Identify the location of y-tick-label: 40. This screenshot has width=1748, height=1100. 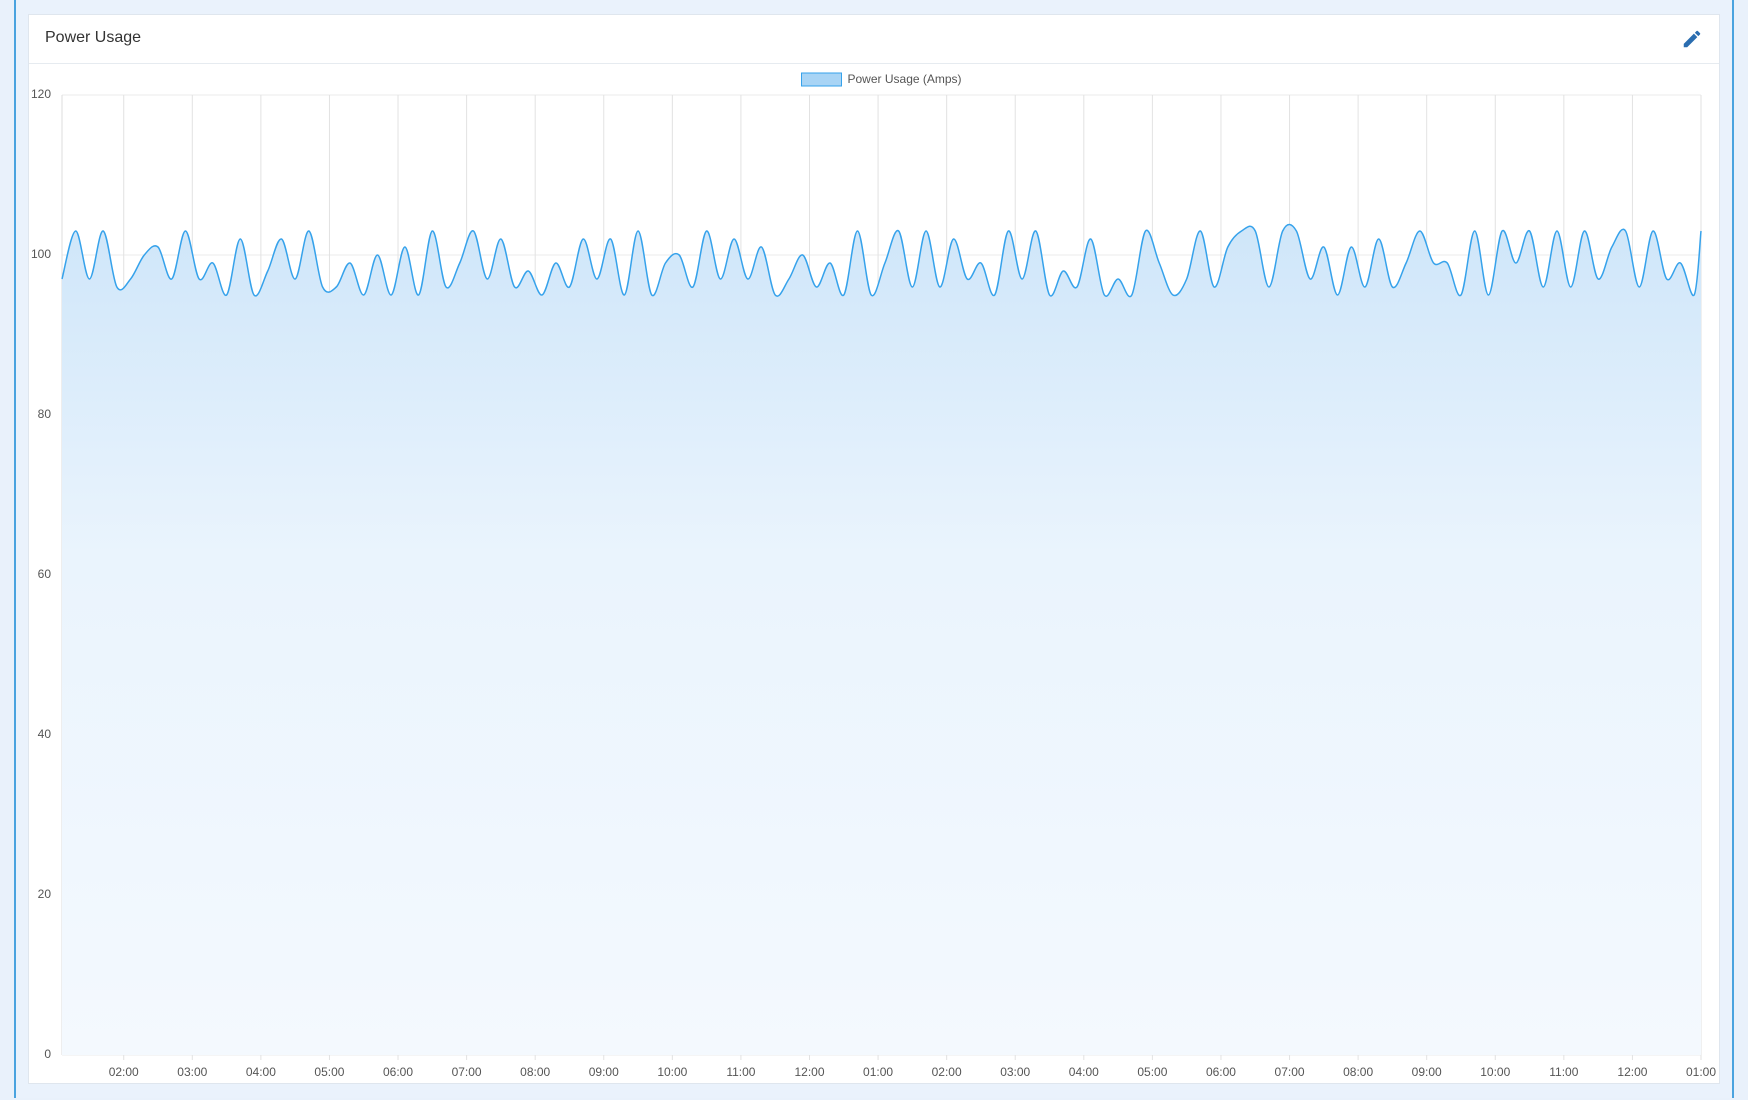
(45, 734).